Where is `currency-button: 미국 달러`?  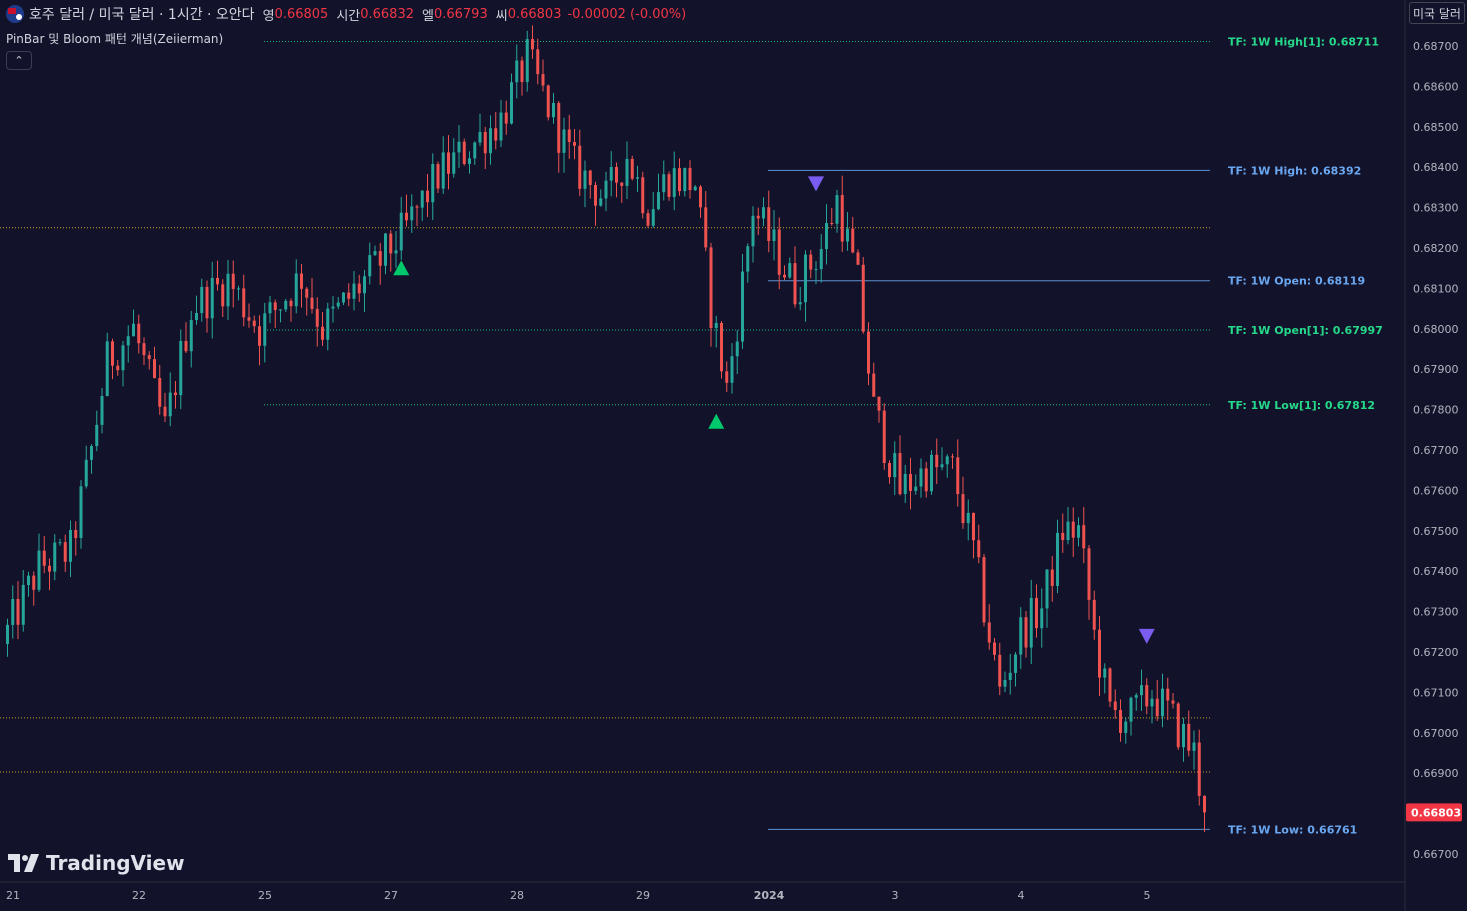 currency-button: 미국 달러 is located at coordinates (1437, 13).